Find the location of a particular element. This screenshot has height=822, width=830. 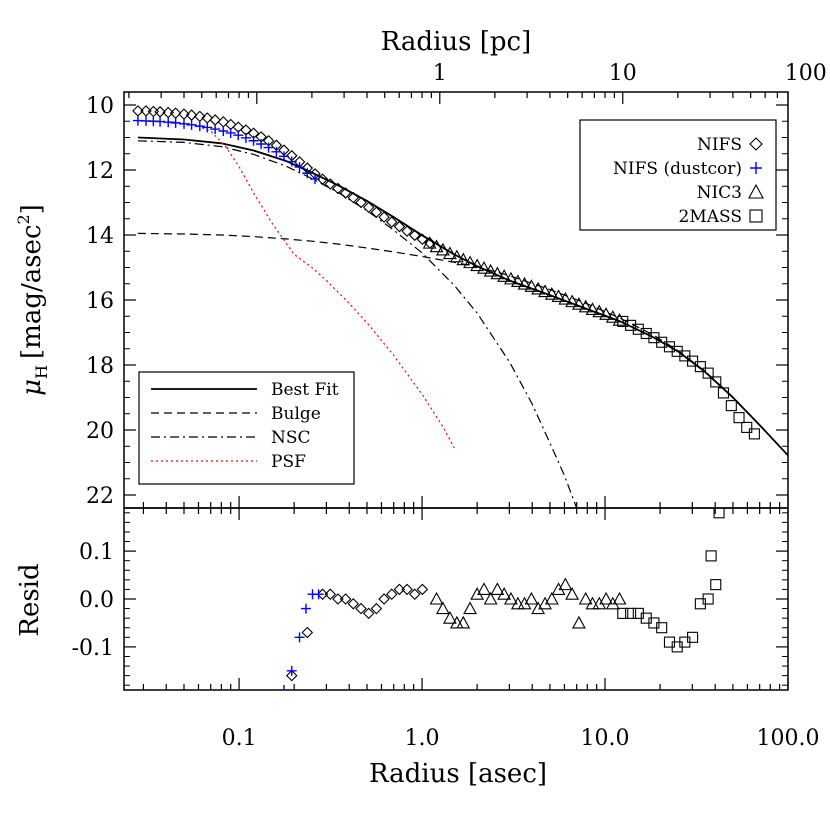

main-axis-label: μH [mag/asec2] is located at coordinates (32, 300).